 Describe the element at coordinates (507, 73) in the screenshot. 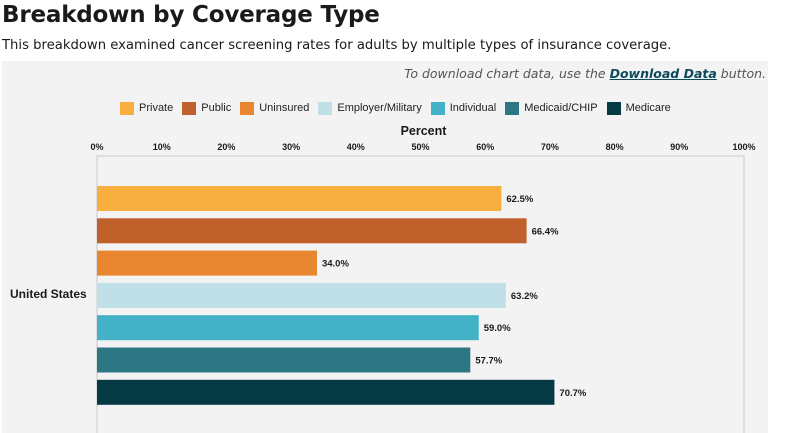

I see `download-note-prefix: To download chart data, use the` at that location.